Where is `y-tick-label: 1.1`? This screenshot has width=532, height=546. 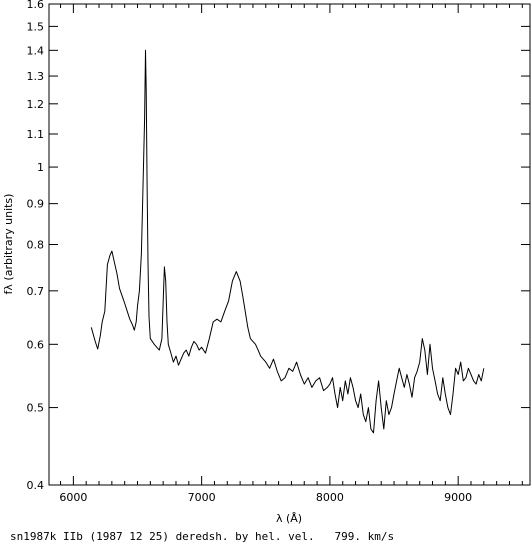
y-tick-label: 1.1 is located at coordinates (36, 134).